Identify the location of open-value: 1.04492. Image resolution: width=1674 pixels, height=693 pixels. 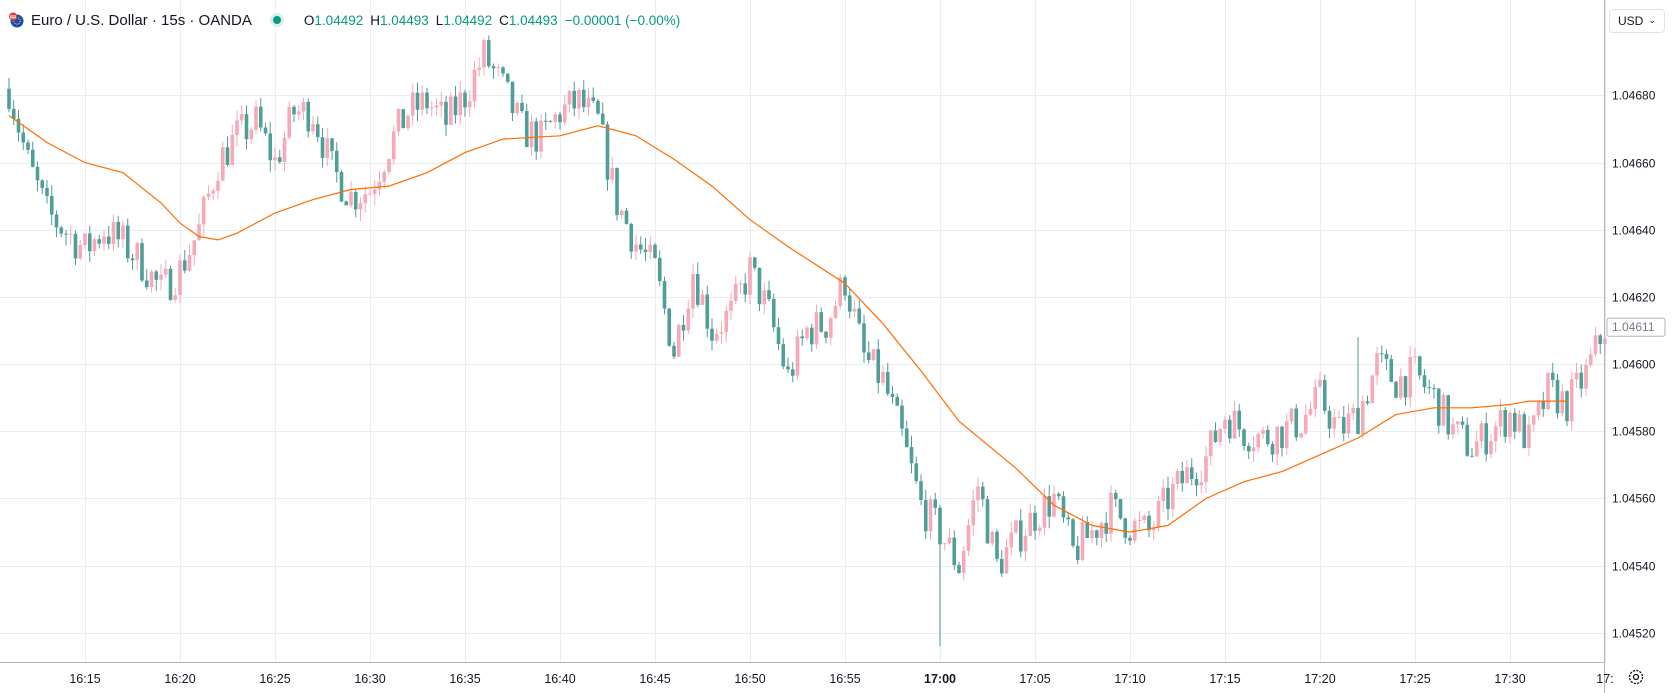
(339, 20).